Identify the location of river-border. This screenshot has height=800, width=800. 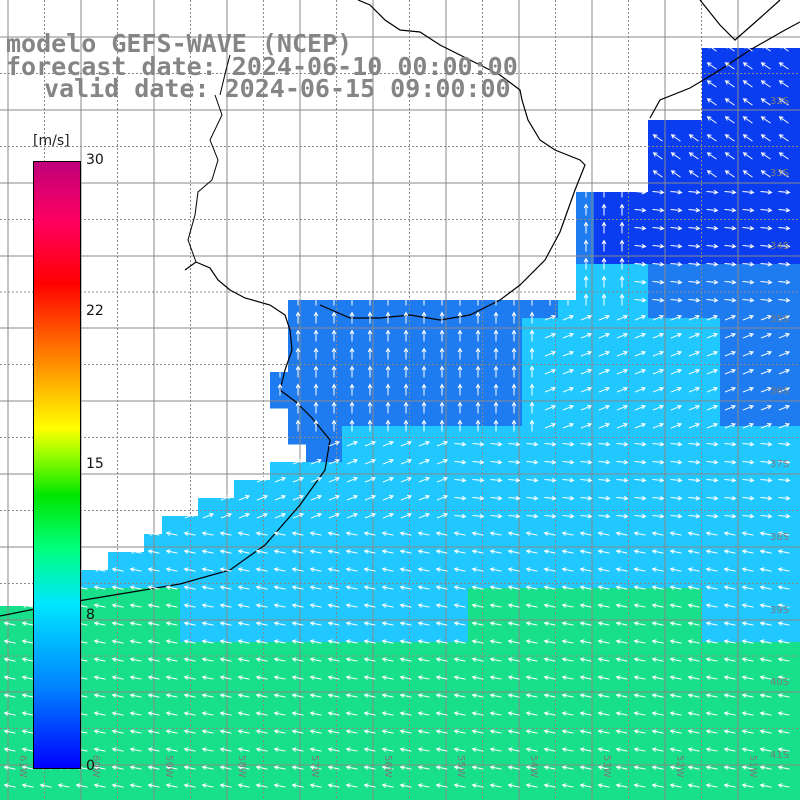
(209, 158).